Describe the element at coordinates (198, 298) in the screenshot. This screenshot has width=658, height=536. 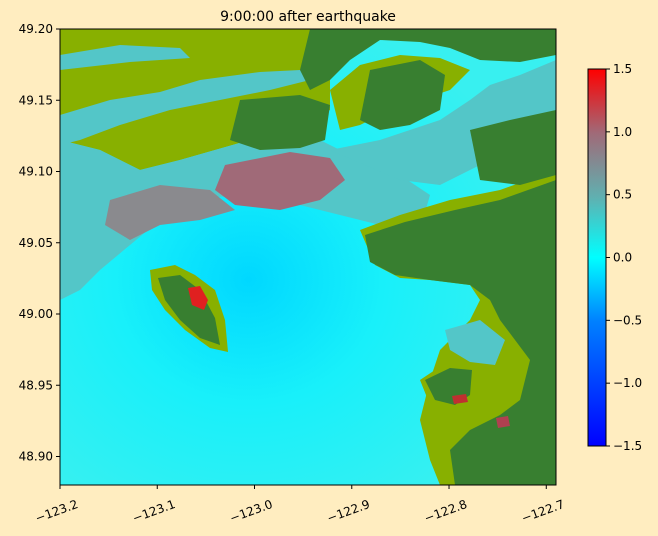
I see `peak-flood-spot` at that location.